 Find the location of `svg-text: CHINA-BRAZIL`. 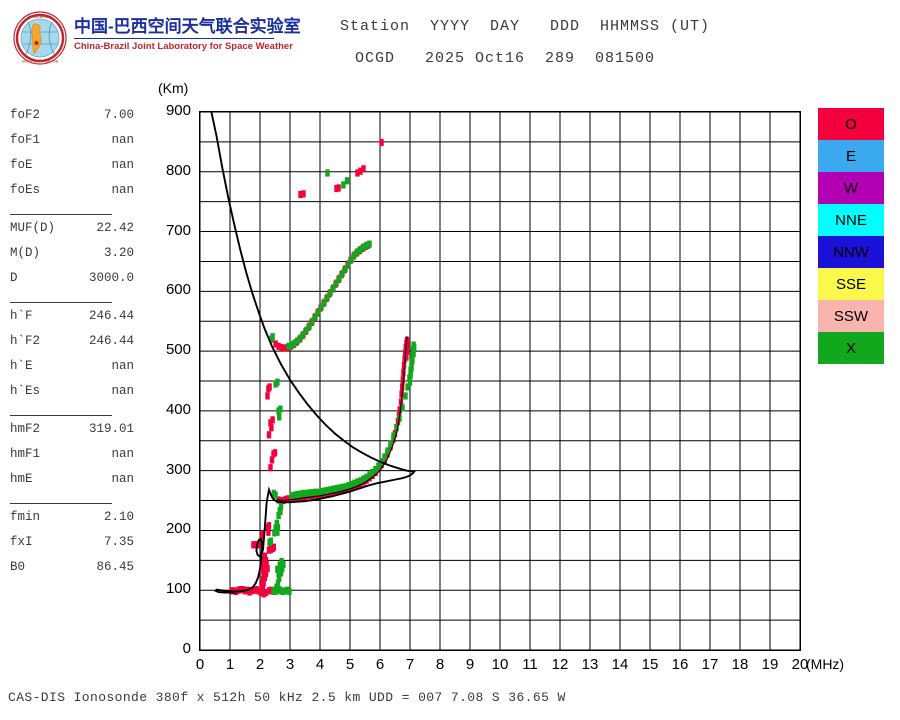

svg-text: CHINA-BRAZIL is located at coordinates (40, 17).